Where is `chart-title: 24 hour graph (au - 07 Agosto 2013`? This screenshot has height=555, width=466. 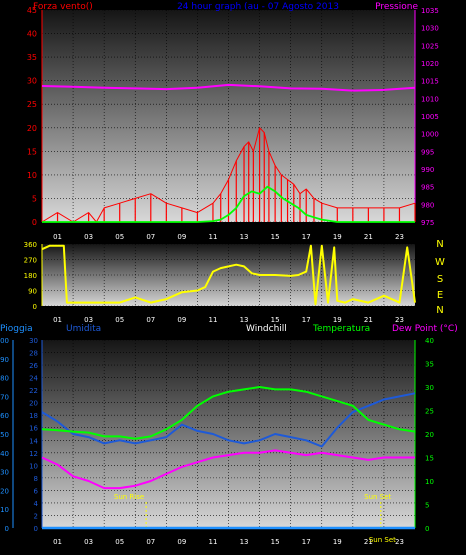 chart-title: 24 hour graph (au - 07 Agosto 2013 is located at coordinates (258, 7).